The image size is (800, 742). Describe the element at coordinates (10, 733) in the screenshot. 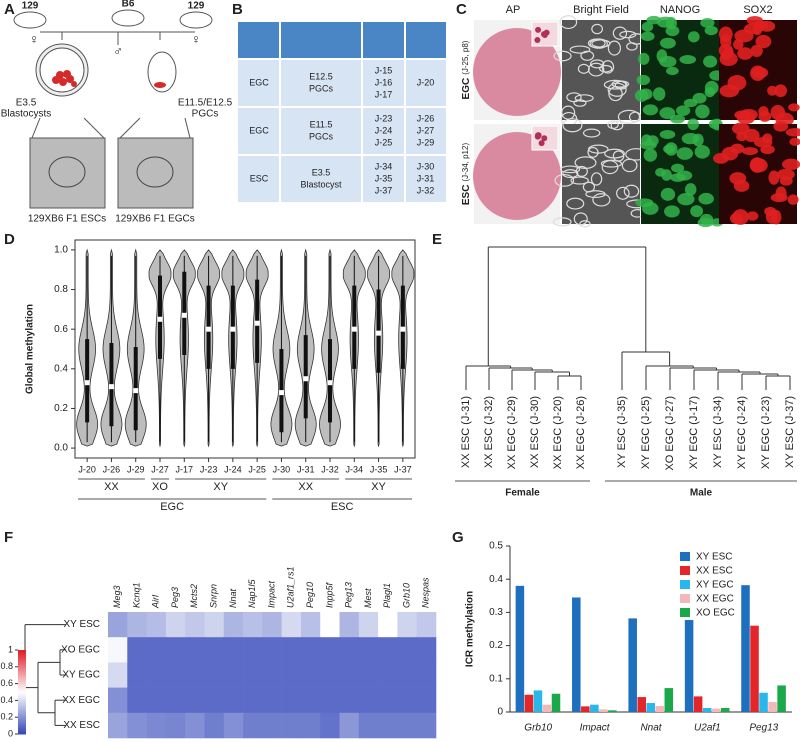

I see `colorbar-tick-label: 0` at that location.